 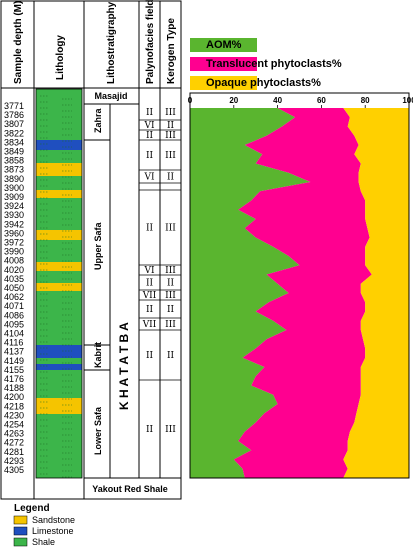 What do you see at coordinates (110, 96) in the screenshot?
I see `formation-masajid: Masajid` at bounding box center [110, 96].